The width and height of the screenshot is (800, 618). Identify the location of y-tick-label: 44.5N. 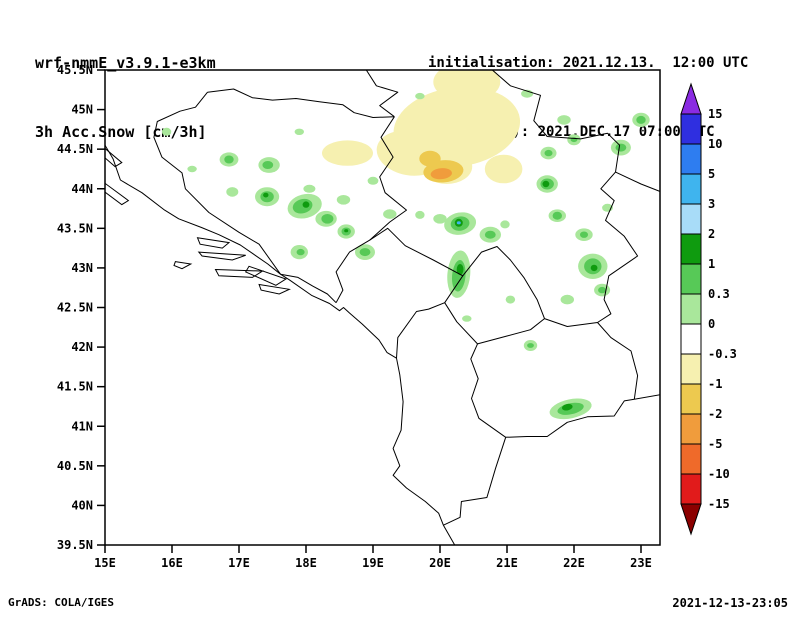
(75, 149).